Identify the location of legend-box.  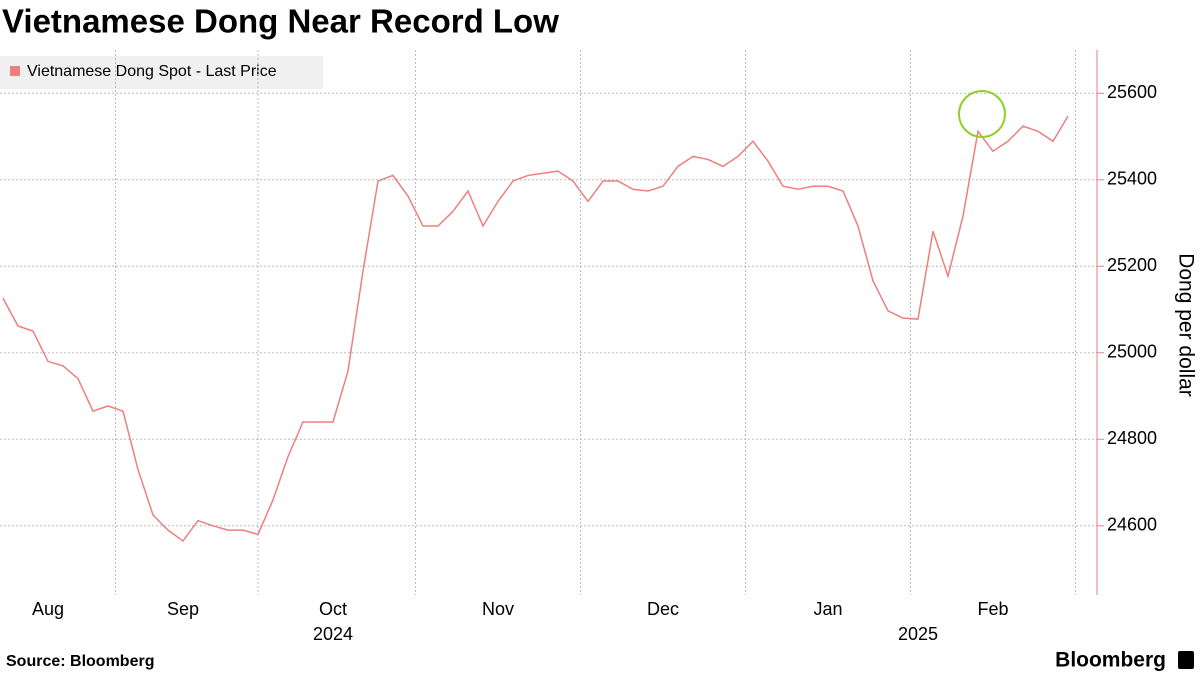
(161, 72).